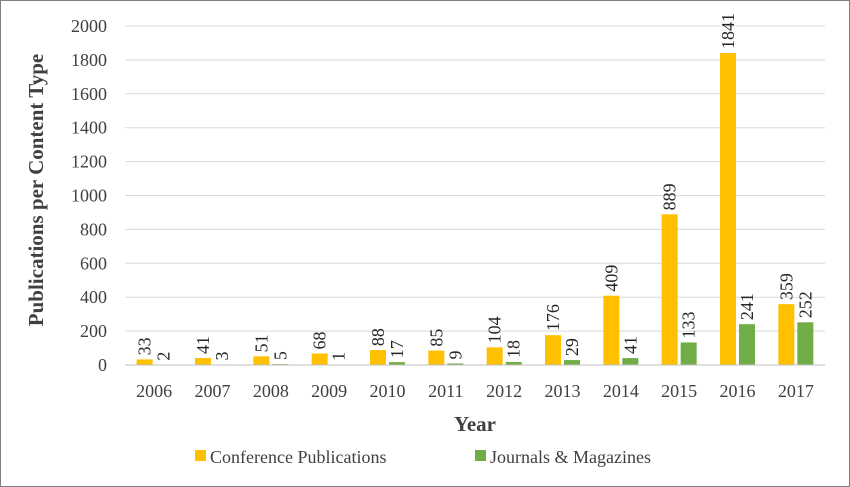  I want to click on y-tick-label: 1200, so click(89, 162).